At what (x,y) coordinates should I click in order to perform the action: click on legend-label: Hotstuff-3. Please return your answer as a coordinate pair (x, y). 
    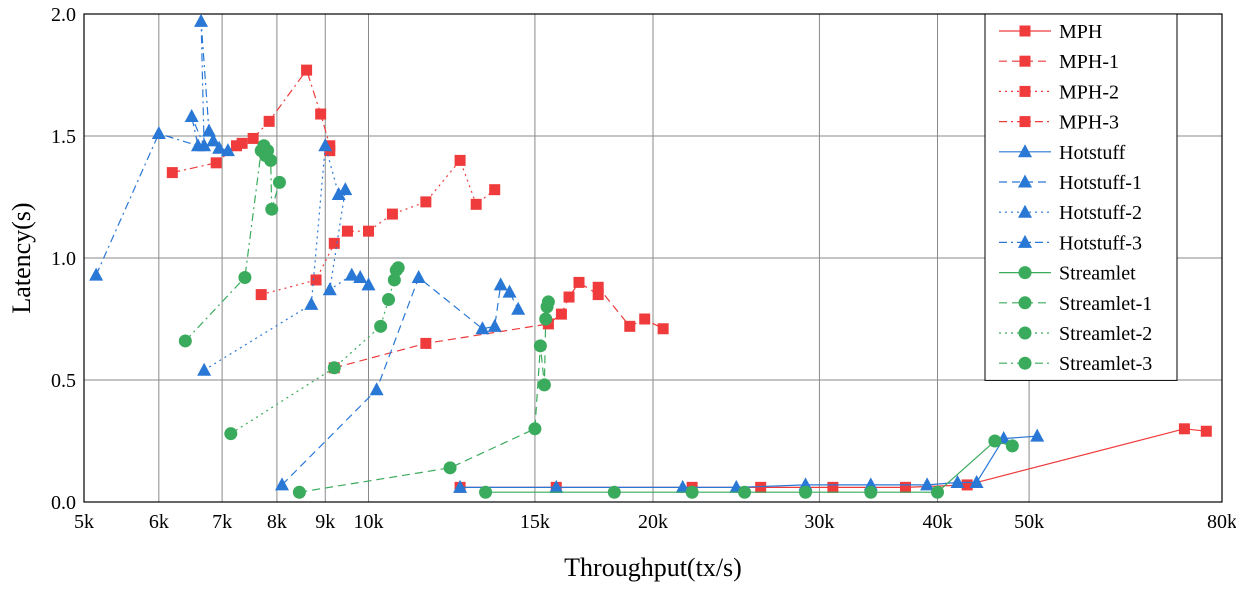
    Looking at the image, I should click on (1100, 243).